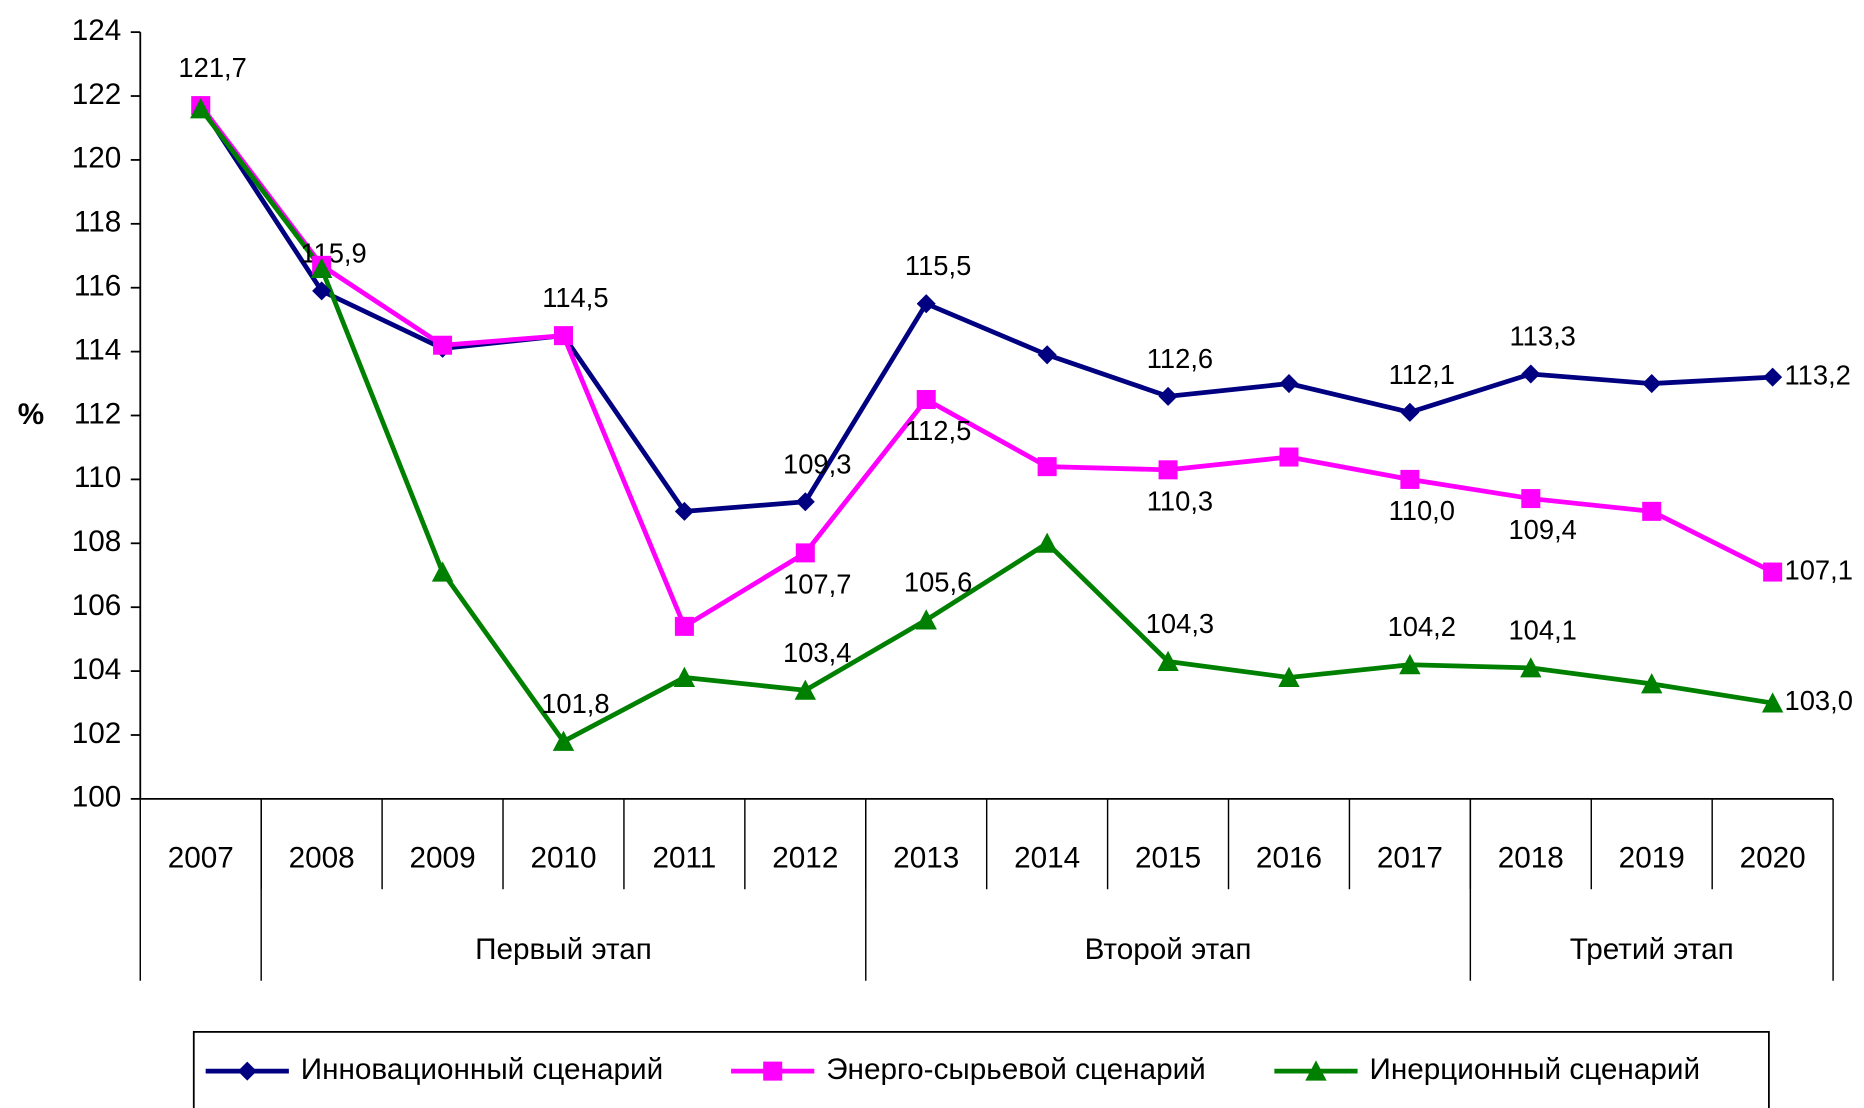  What do you see at coordinates (817, 652) in the screenshot?
I see `data-label: 103,4` at bounding box center [817, 652].